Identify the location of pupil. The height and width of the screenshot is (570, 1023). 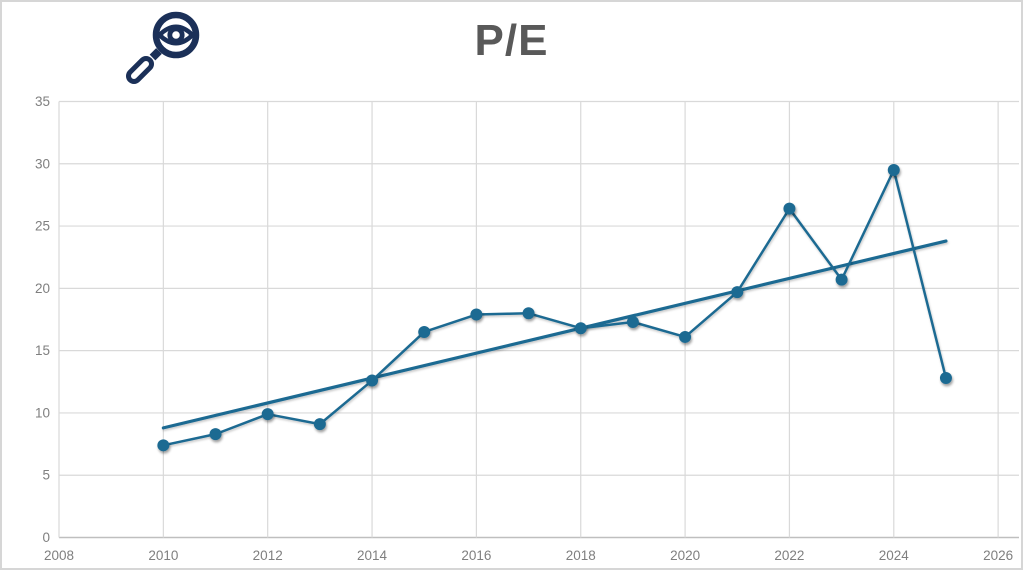
(176, 35).